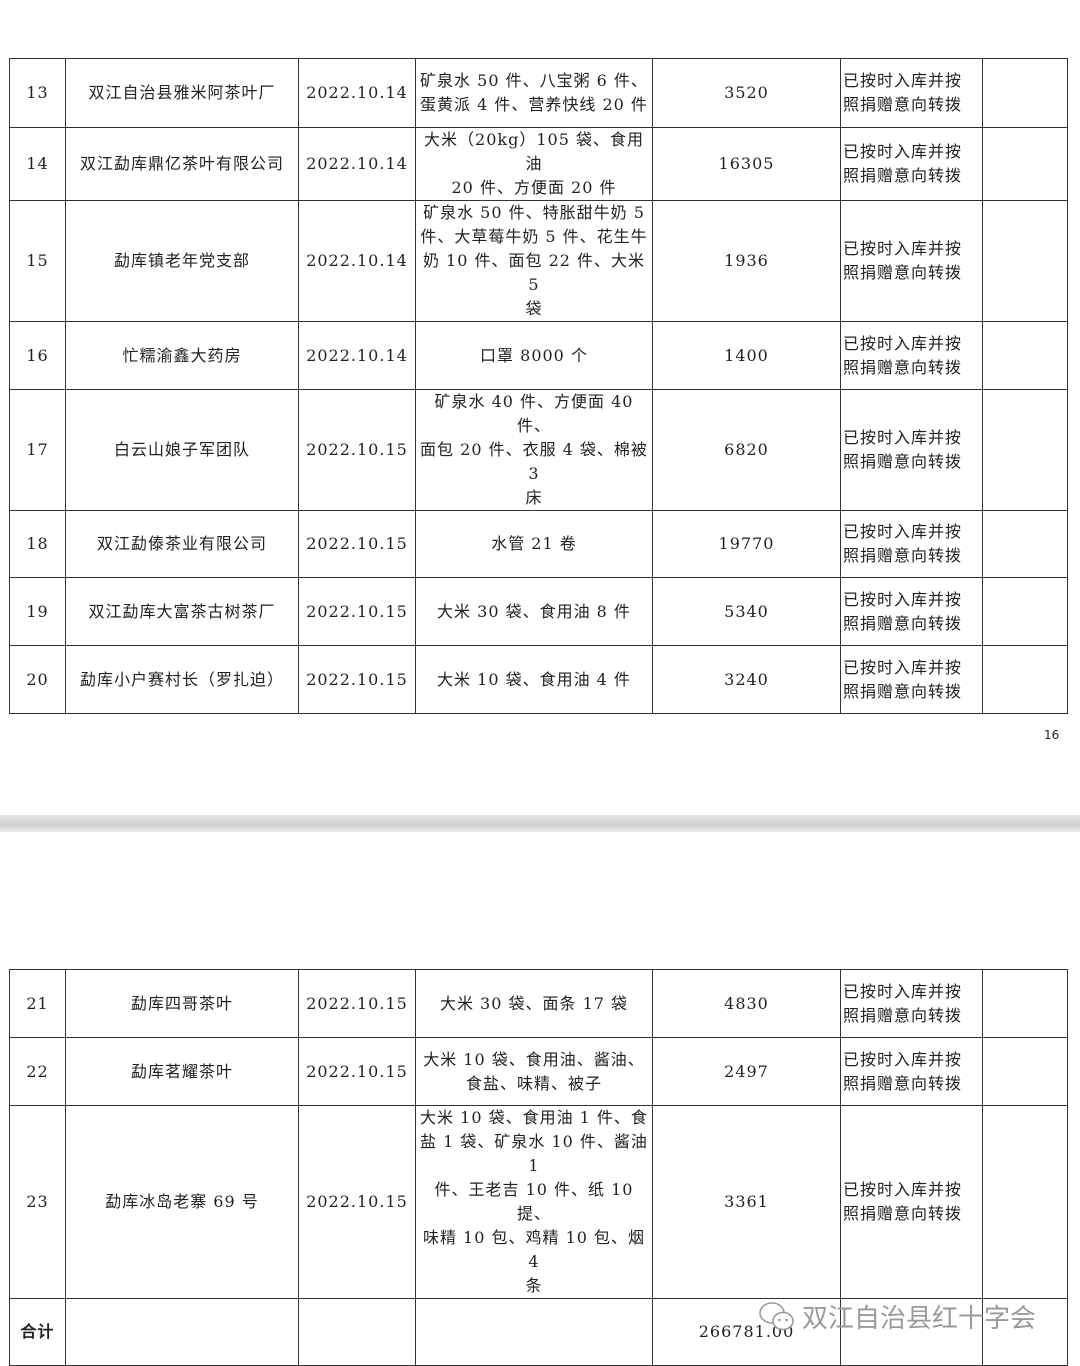  What do you see at coordinates (746, 1332) in the screenshot?
I see `total-amount: 266781.00` at bounding box center [746, 1332].